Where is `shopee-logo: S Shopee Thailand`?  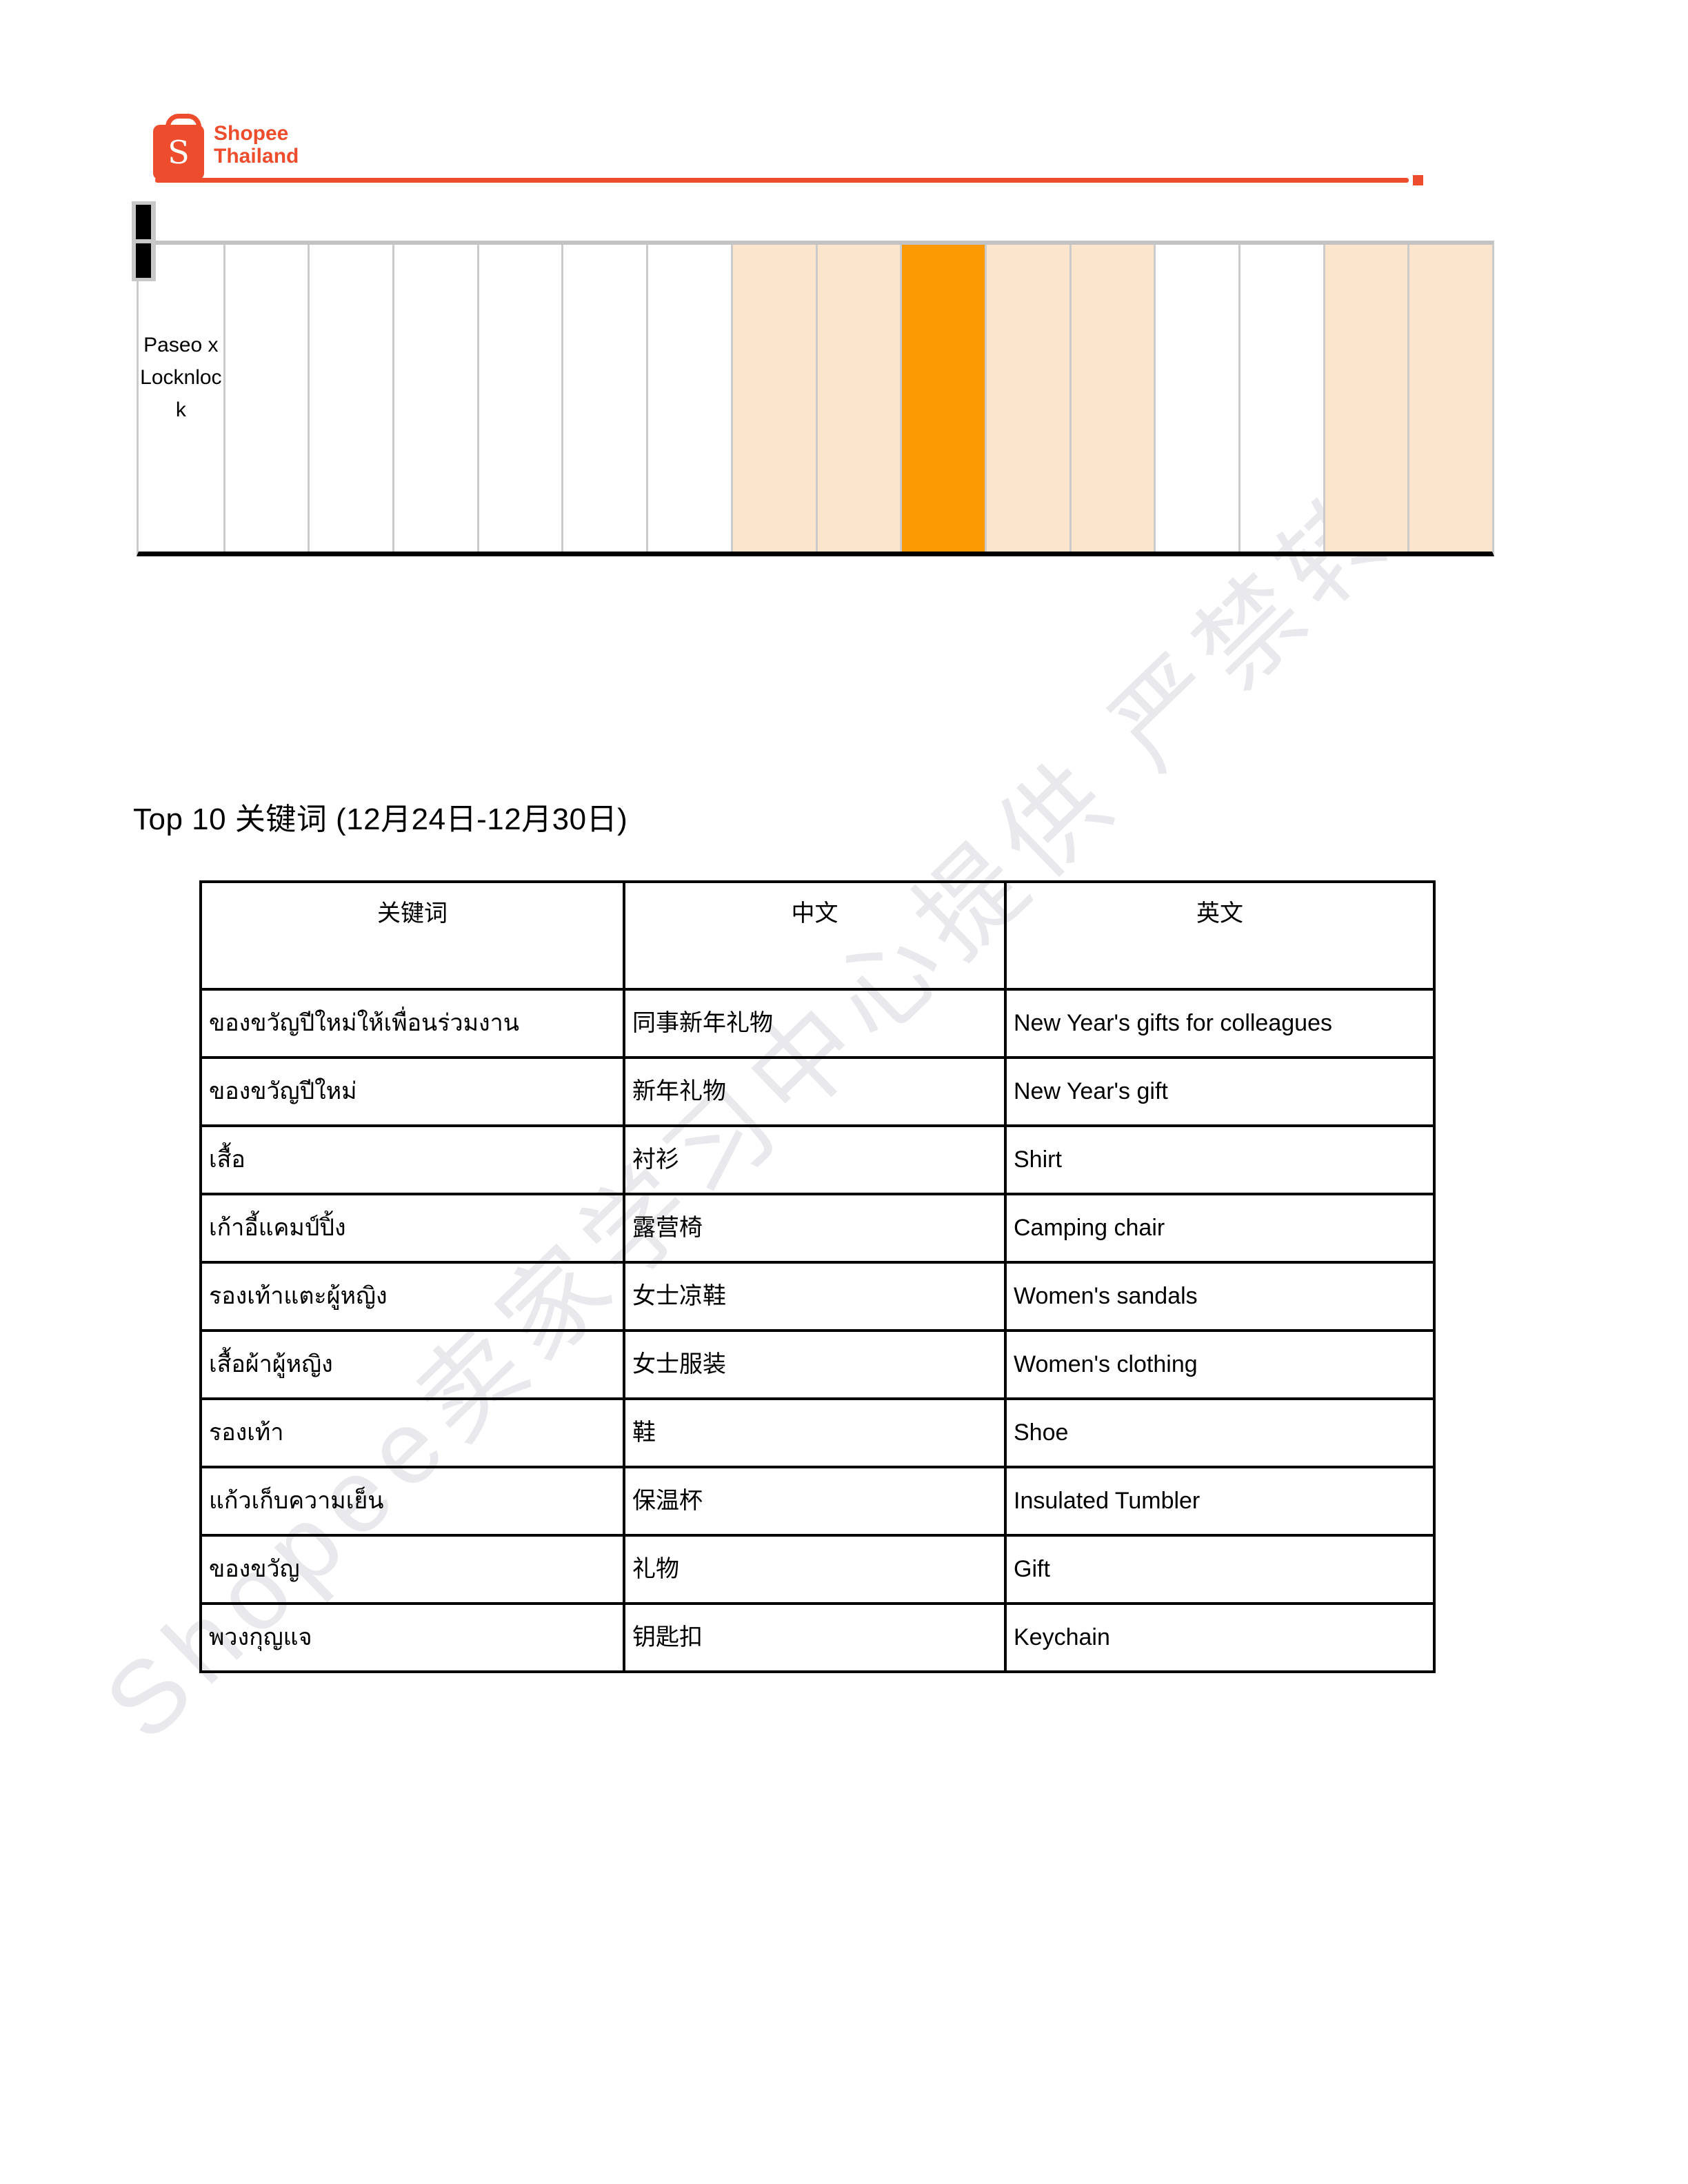 shopee-logo: S Shopee Thailand is located at coordinates (226, 146).